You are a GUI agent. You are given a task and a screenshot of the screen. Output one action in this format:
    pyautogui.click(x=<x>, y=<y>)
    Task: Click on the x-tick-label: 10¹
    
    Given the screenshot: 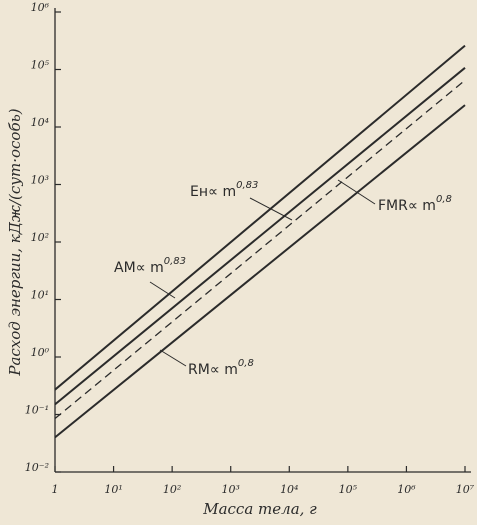 What is the action you would take?
    pyautogui.click(x=113, y=489)
    